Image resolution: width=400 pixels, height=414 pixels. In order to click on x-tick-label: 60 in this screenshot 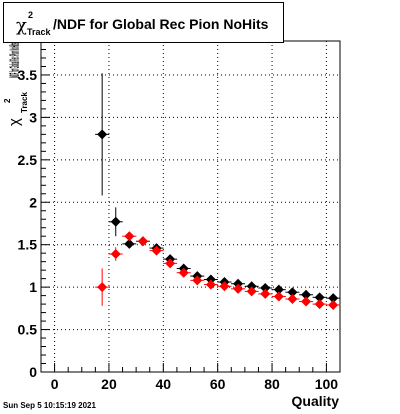, I will do `click(218, 384)`.